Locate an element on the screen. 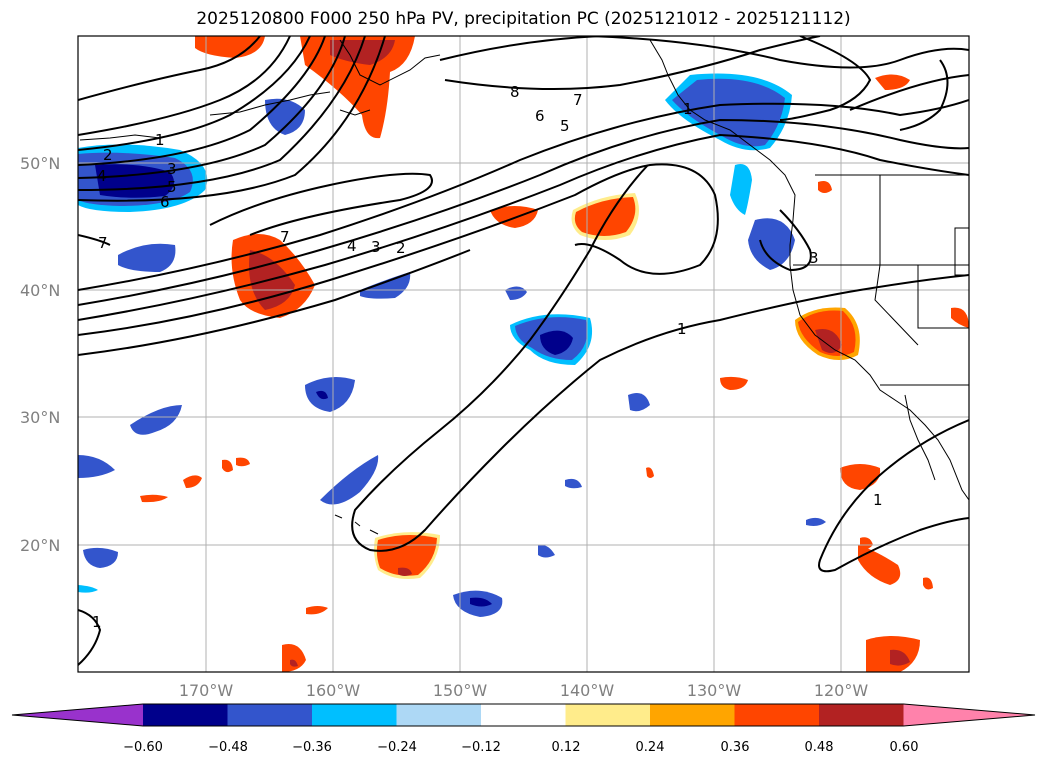  lon-label: 120°W is located at coordinates (841, 690).